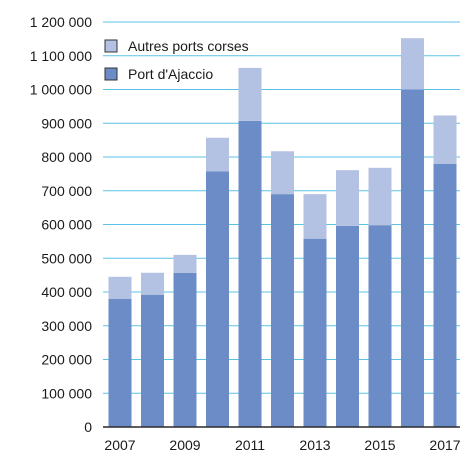 The image size is (475, 456). What do you see at coordinates (282, 173) in the screenshot?
I see `bar-autres-ports-2012` at bounding box center [282, 173].